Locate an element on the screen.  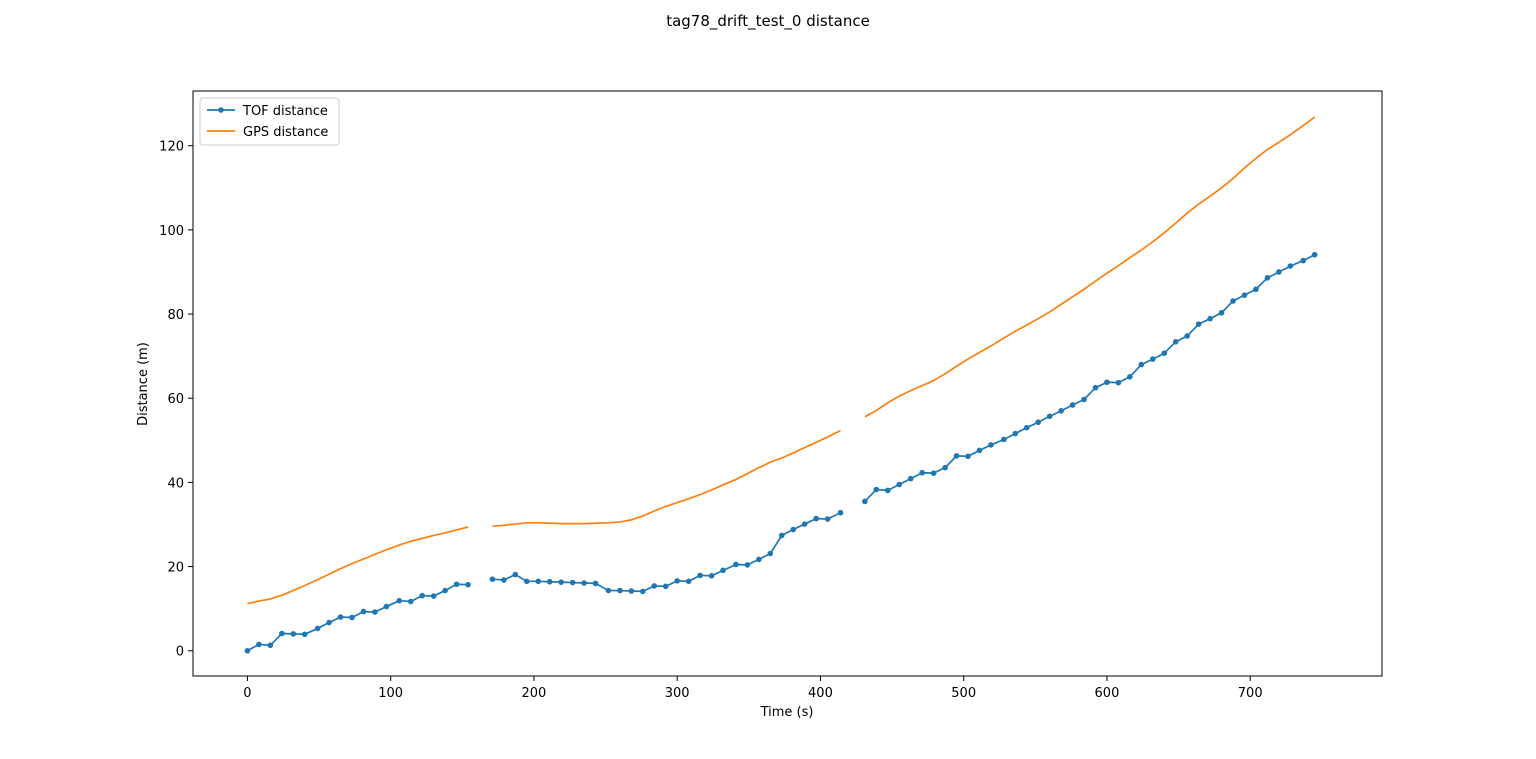
x-axis-title: Time (s) is located at coordinates (787, 712).